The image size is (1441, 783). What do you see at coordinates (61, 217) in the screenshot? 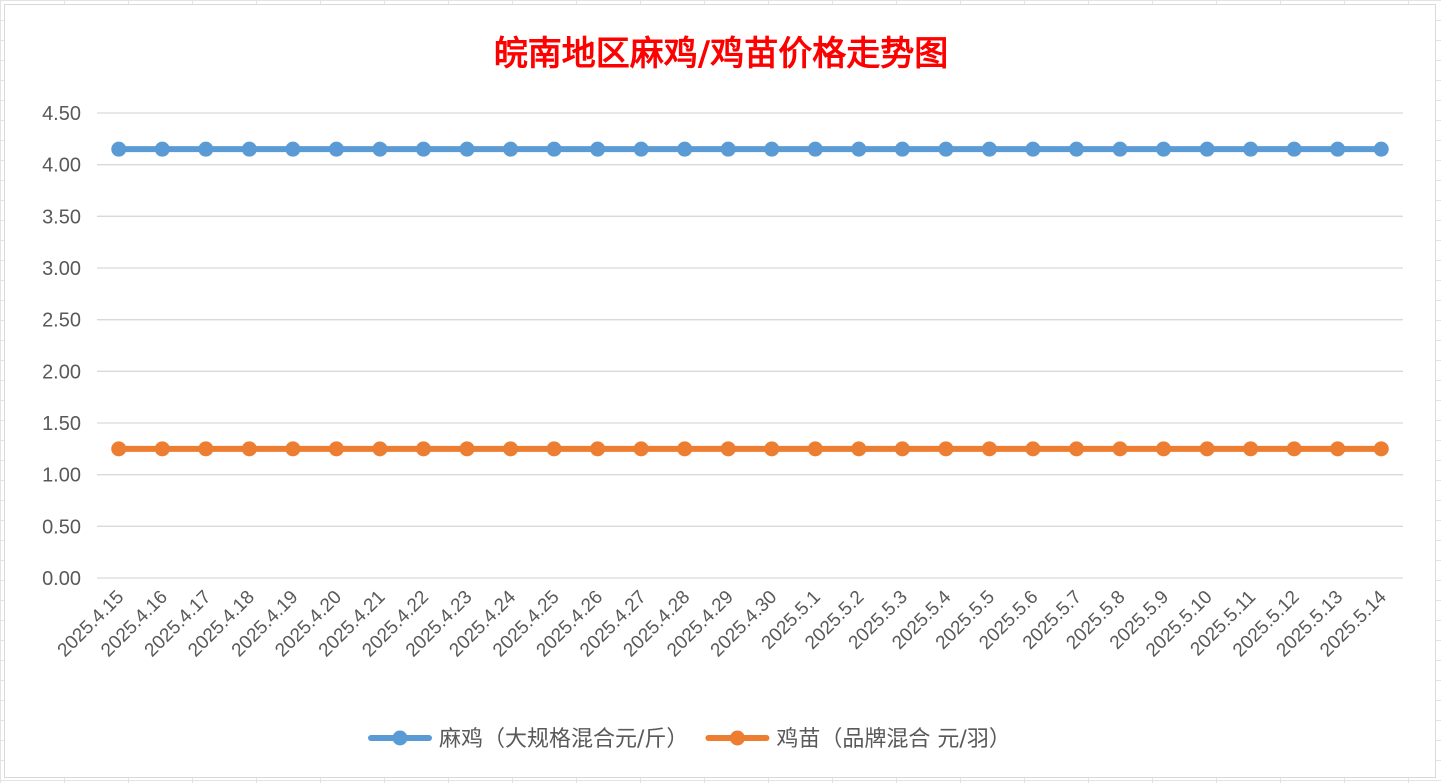
I see `y-tick-label: 3.50` at bounding box center [61, 217].